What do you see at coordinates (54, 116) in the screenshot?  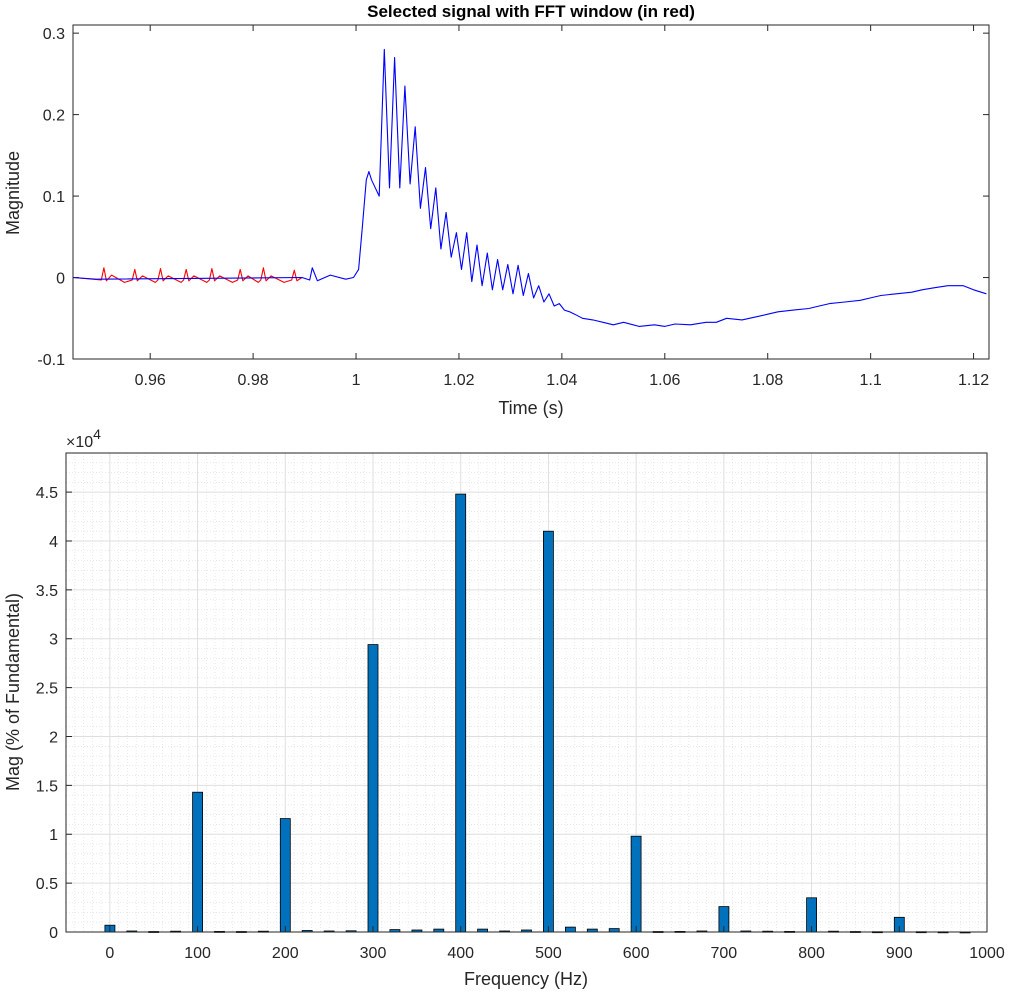 I see `time-ytick-label: 0.2` at bounding box center [54, 116].